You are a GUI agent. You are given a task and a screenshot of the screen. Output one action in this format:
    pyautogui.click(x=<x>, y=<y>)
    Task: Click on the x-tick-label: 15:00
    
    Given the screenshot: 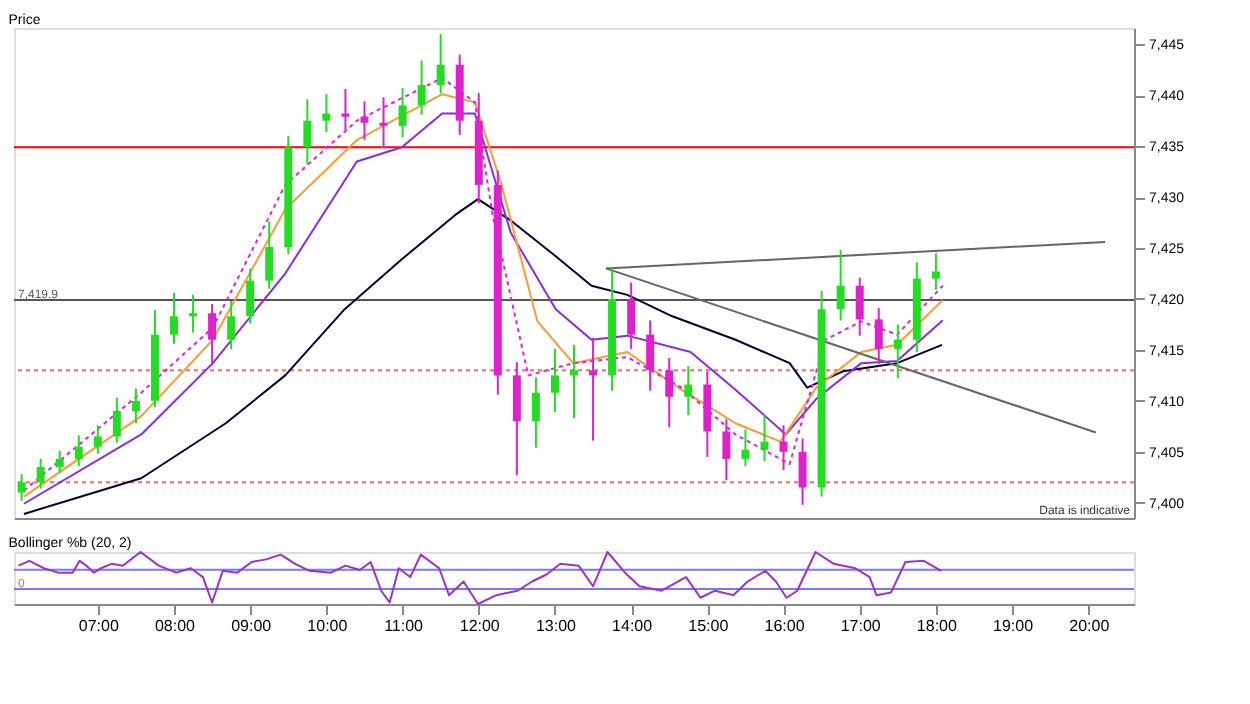 What is the action you would take?
    pyautogui.click(x=709, y=626)
    